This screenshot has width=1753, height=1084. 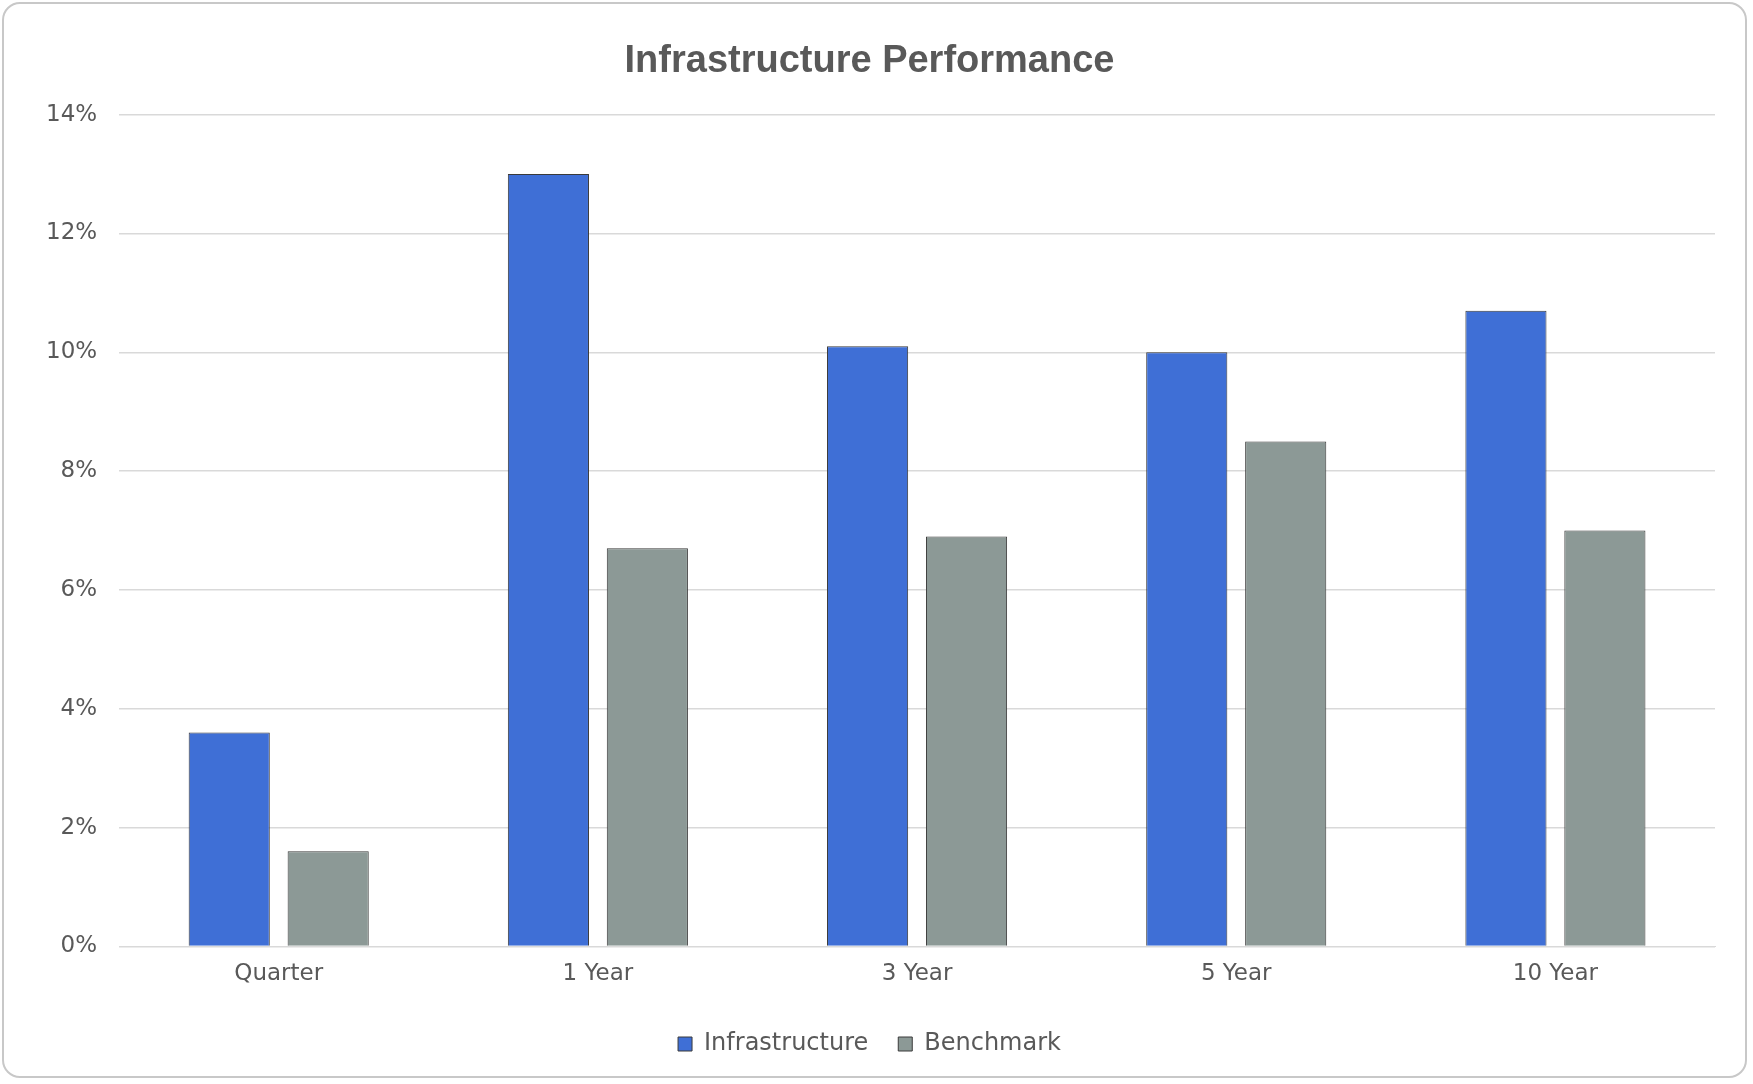 I want to click on y-tick-label: 4%, so click(x=79, y=706).